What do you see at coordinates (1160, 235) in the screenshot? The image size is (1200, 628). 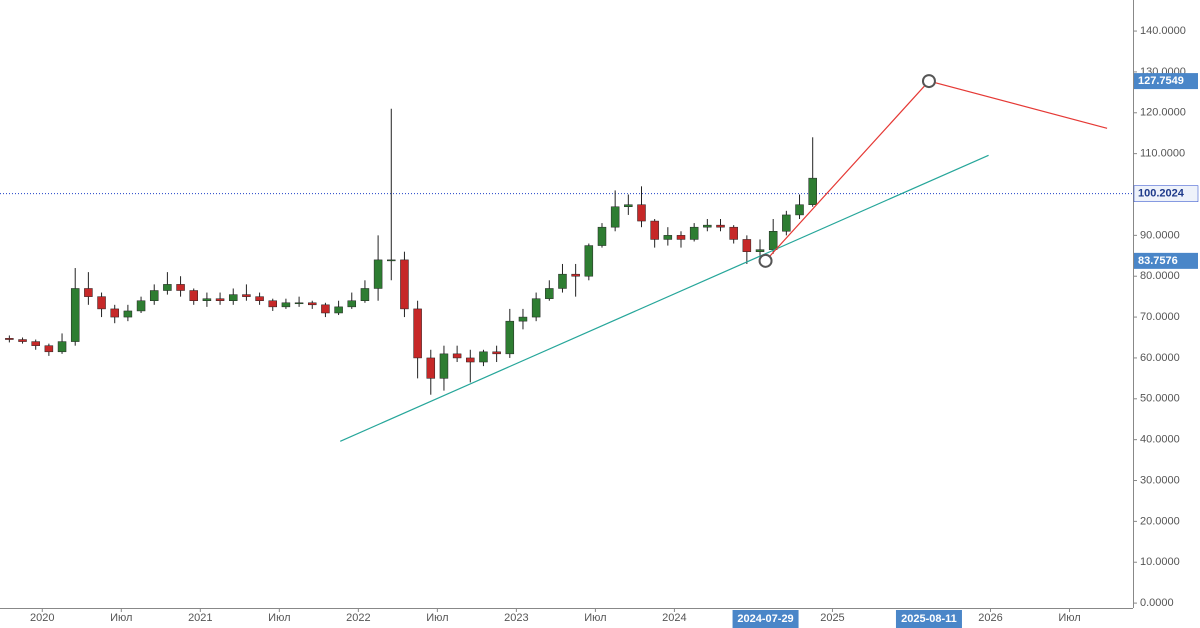 I see `y-tick-label: 90.0000` at bounding box center [1160, 235].